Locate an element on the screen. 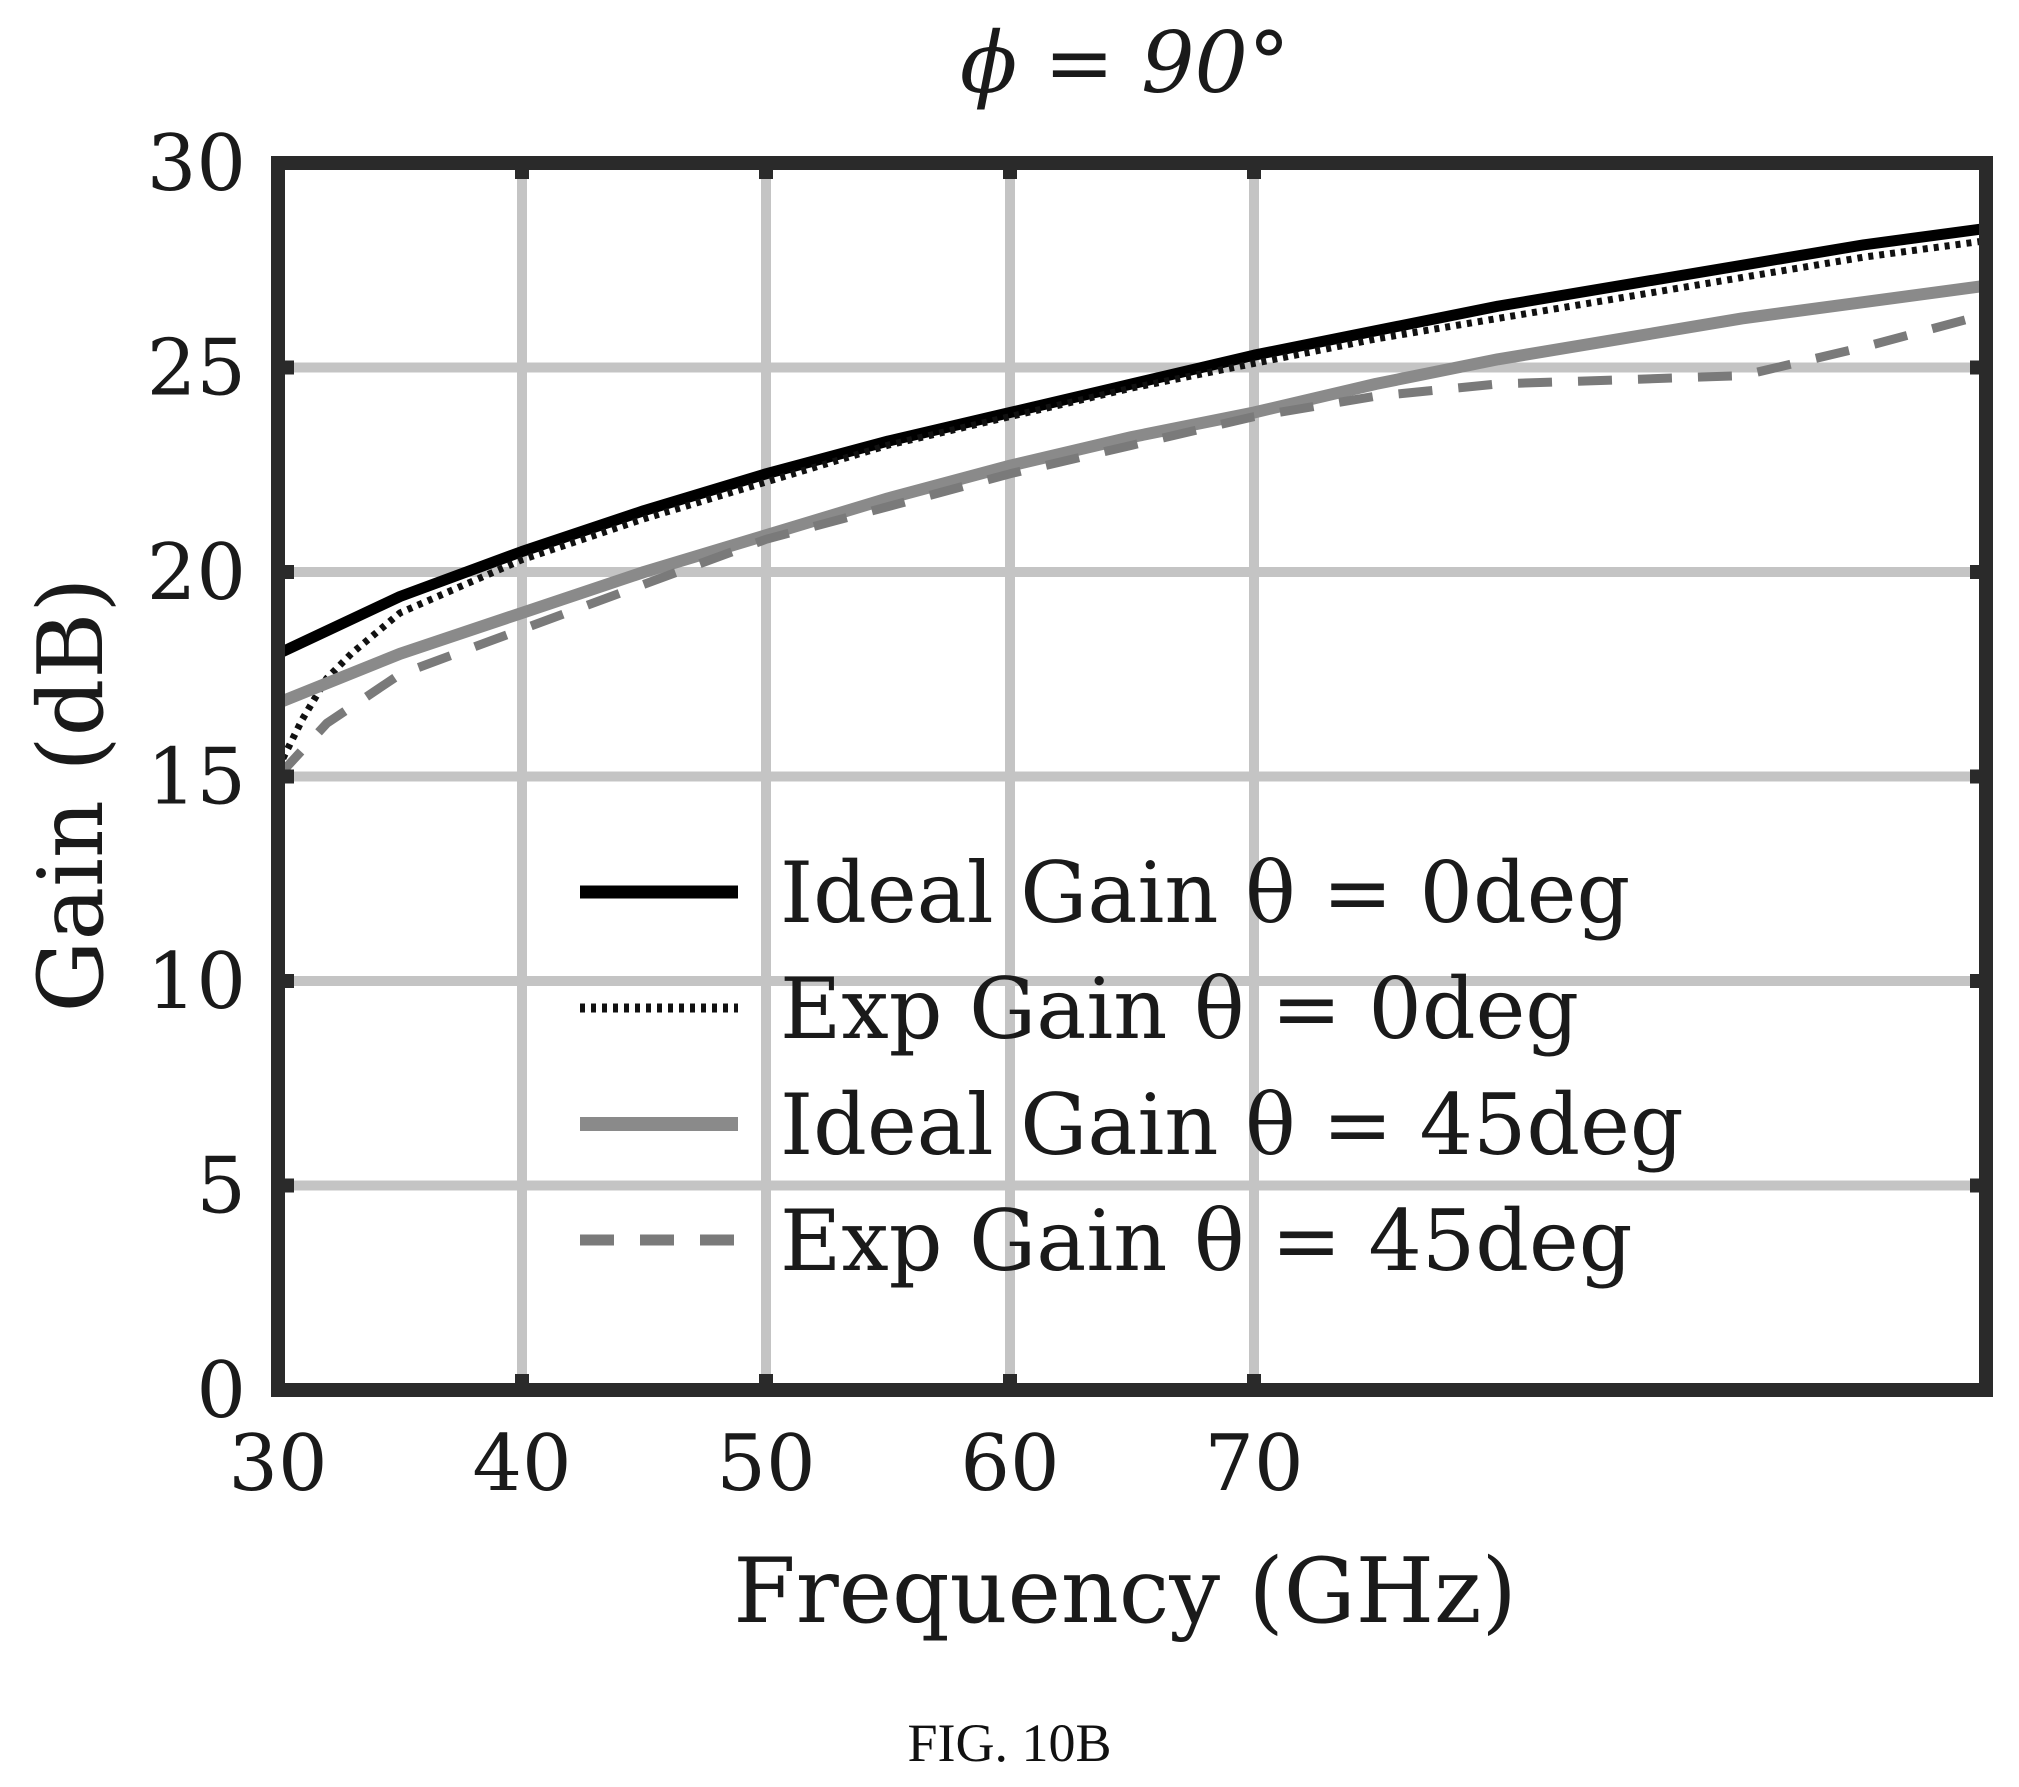 The width and height of the screenshot is (2019, 1787). y-tick-label: 20 is located at coordinates (196, 573).